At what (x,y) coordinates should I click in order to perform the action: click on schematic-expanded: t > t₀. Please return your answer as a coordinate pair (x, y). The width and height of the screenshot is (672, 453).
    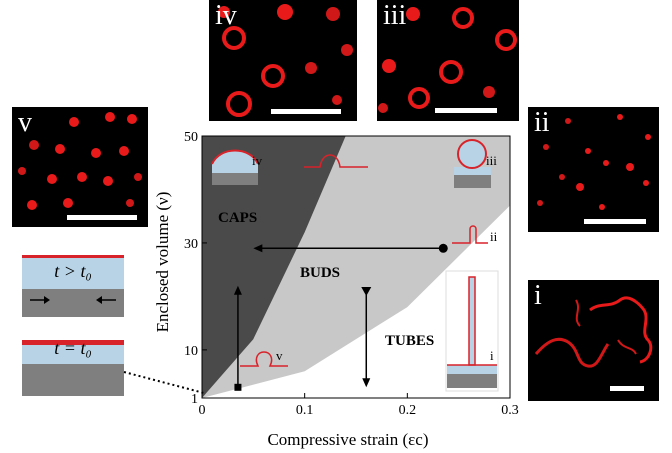
    Looking at the image, I should click on (73, 286).